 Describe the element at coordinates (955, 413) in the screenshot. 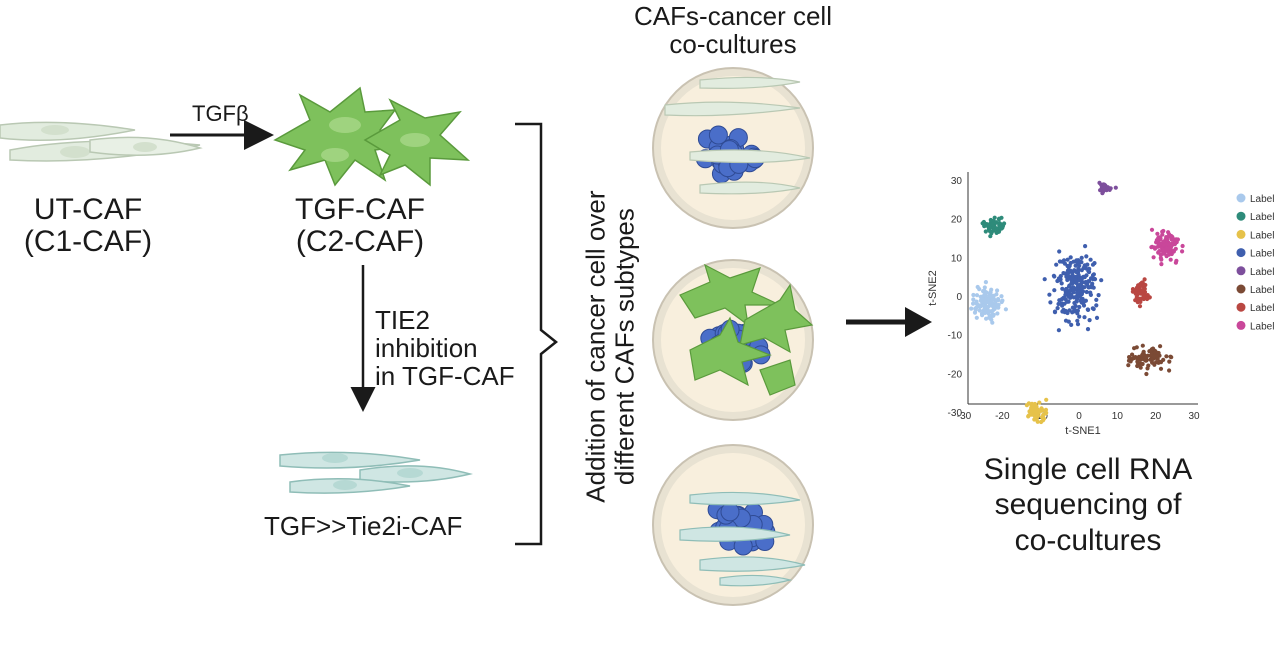

I see `tsne-y-tick: -30` at that location.